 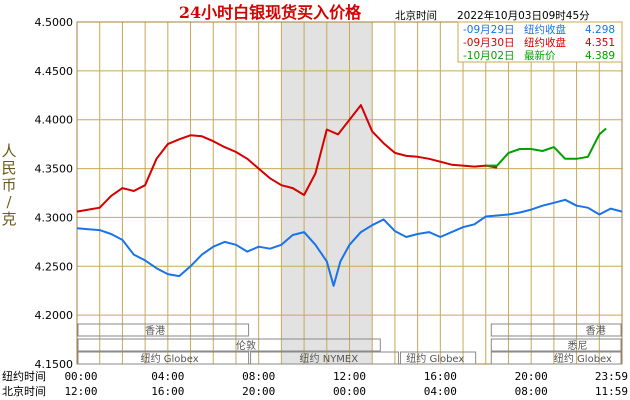 What do you see at coordinates (540, 55) in the screenshot?
I see `legend-label: 最新价` at bounding box center [540, 55].